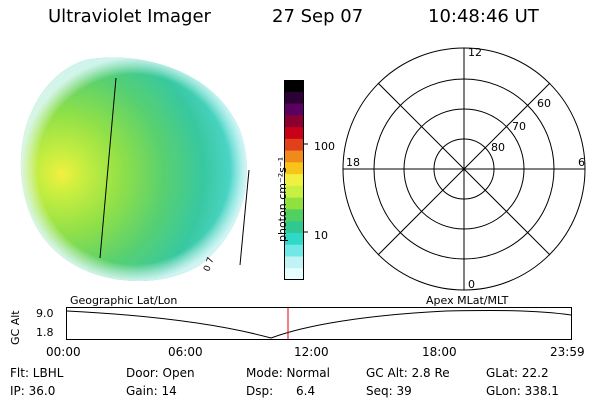 This screenshot has width=600, height=400. Describe the element at coordinates (475, 52) in the screenshot. I see `mlt-label-12: 12` at that location.